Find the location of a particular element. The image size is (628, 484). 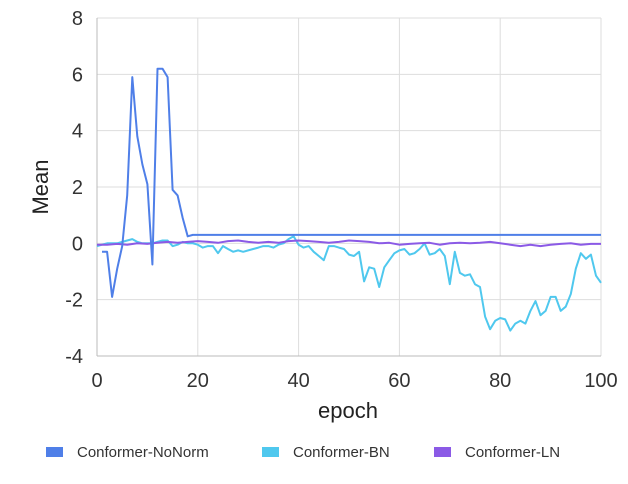

x-tick-label: 60 is located at coordinates (399, 381).